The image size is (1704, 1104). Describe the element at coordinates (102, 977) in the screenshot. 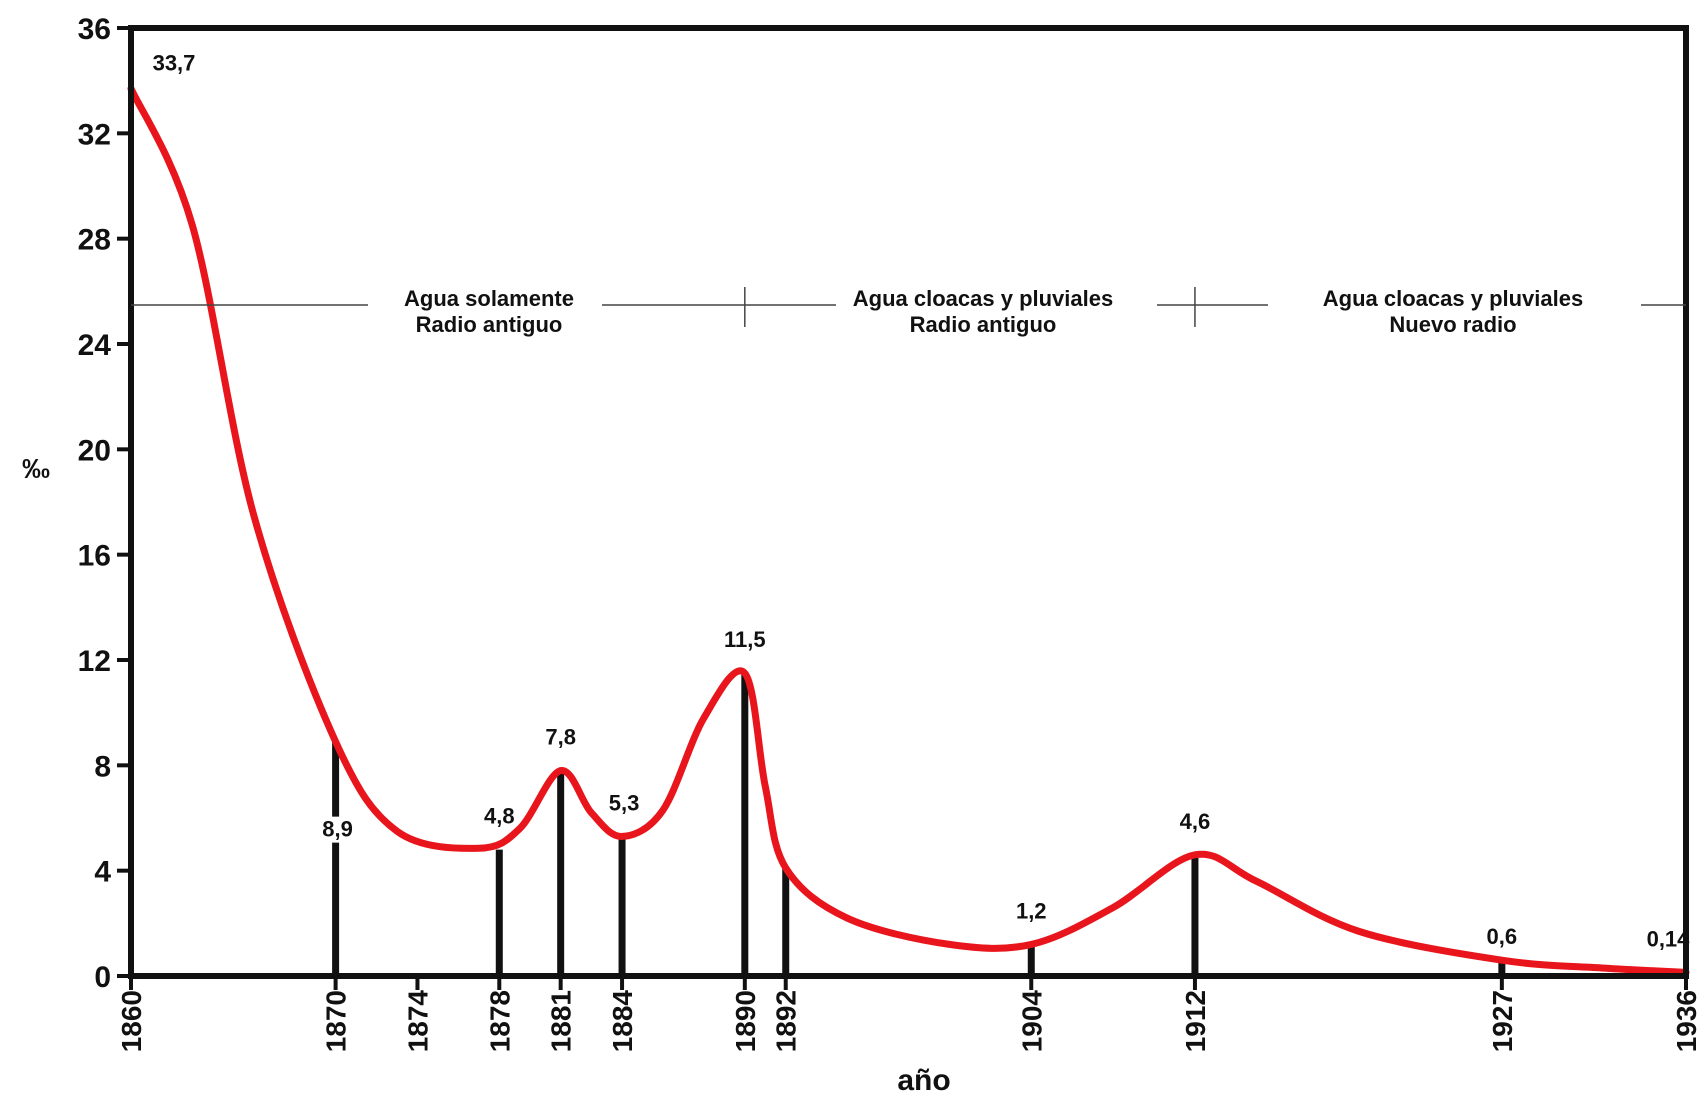

I see `y-tick-label: 0` at that location.